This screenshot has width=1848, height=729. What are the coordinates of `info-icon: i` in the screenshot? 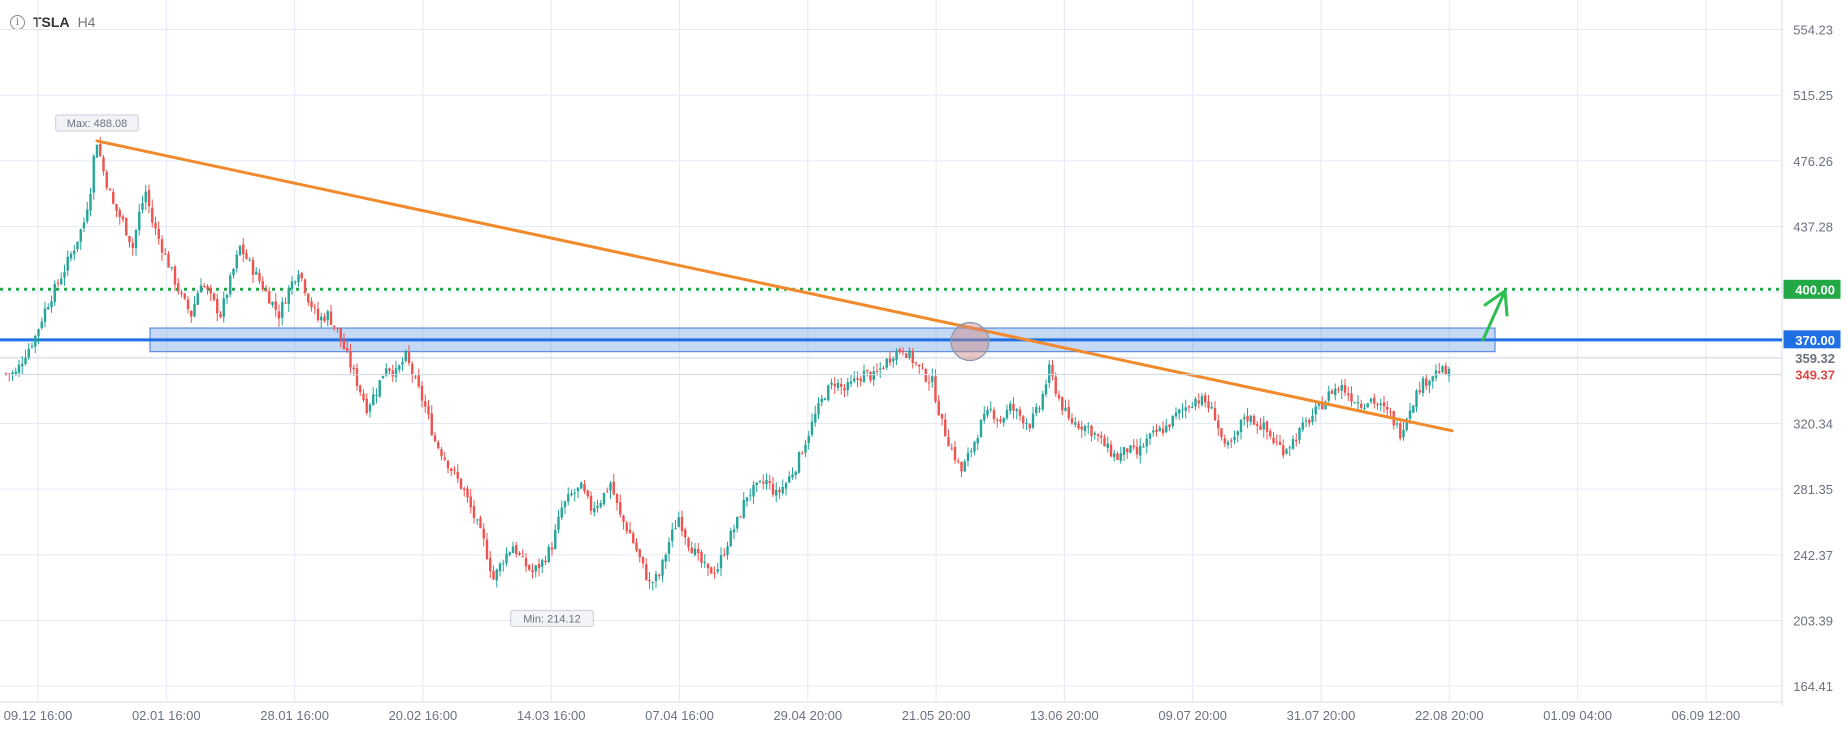 It's located at (17, 22).